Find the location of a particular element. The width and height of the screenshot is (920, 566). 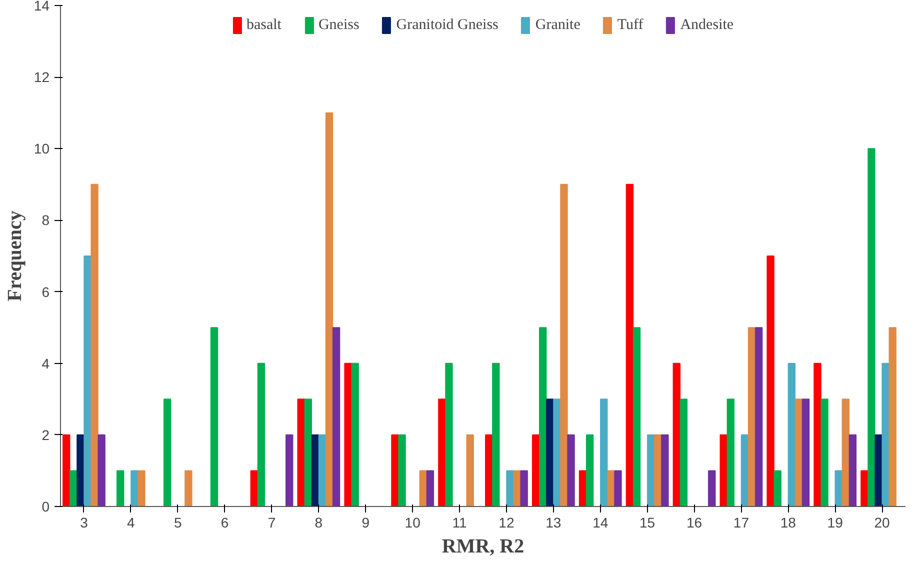

x-tick-label: 17 is located at coordinates (741, 522).